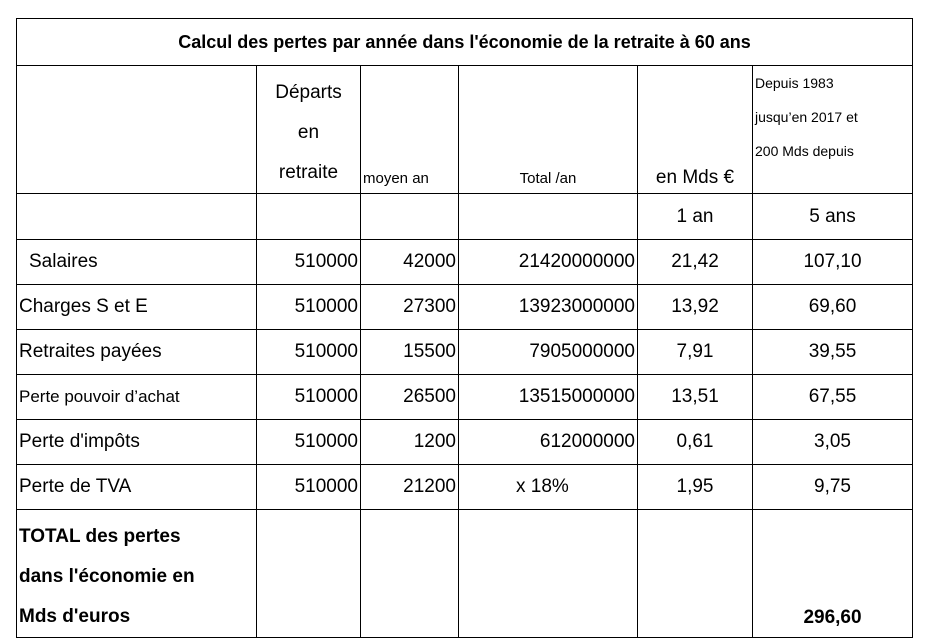  Describe the element at coordinates (100, 536) in the screenshot. I see `text-line: TOTAL des pertes` at that location.